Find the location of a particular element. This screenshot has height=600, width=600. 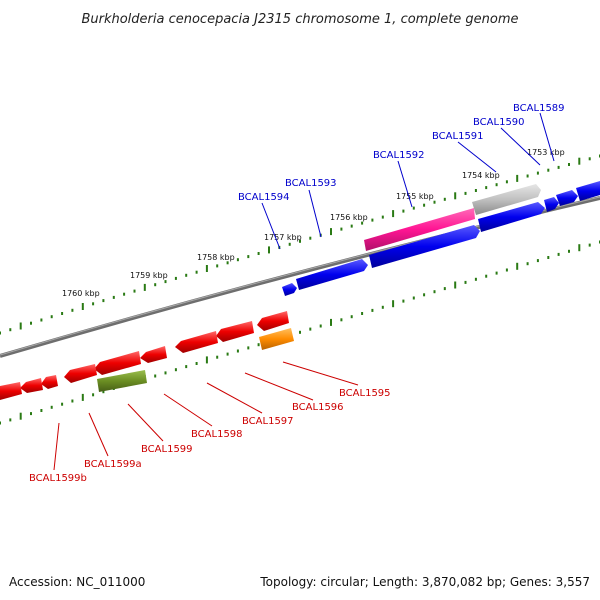

gene-bcal1590-arrow is located at coordinates (551, 204).